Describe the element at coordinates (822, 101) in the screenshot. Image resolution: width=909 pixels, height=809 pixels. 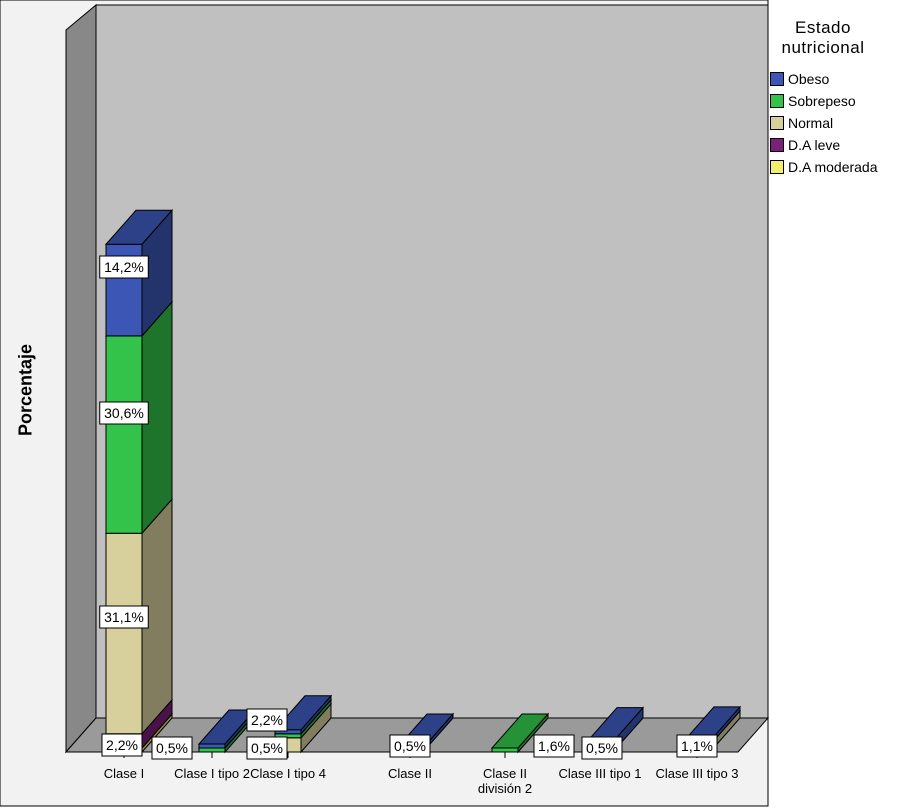
I see `legend-label: Sobrepeso` at that location.